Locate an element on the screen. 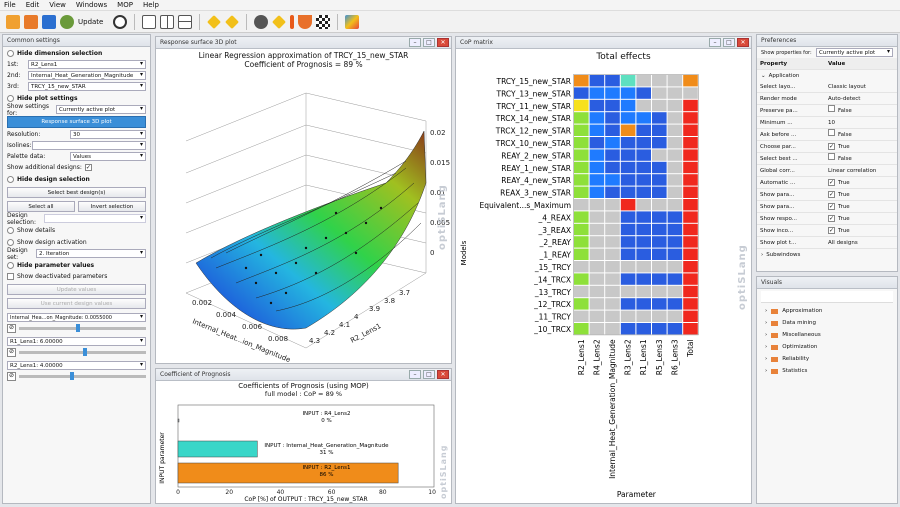  show-deactivated-checkbox is located at coordinates (10, 276).